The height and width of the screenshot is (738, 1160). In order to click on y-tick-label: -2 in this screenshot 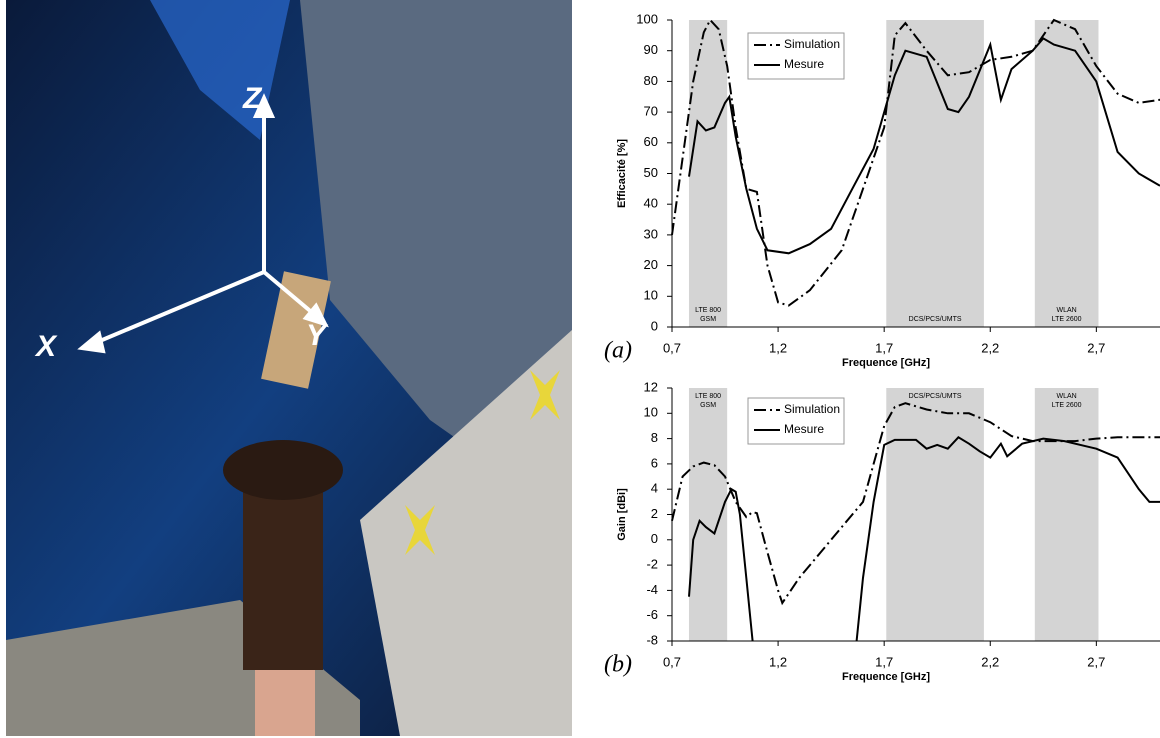, I will do `click(652, 564)`.